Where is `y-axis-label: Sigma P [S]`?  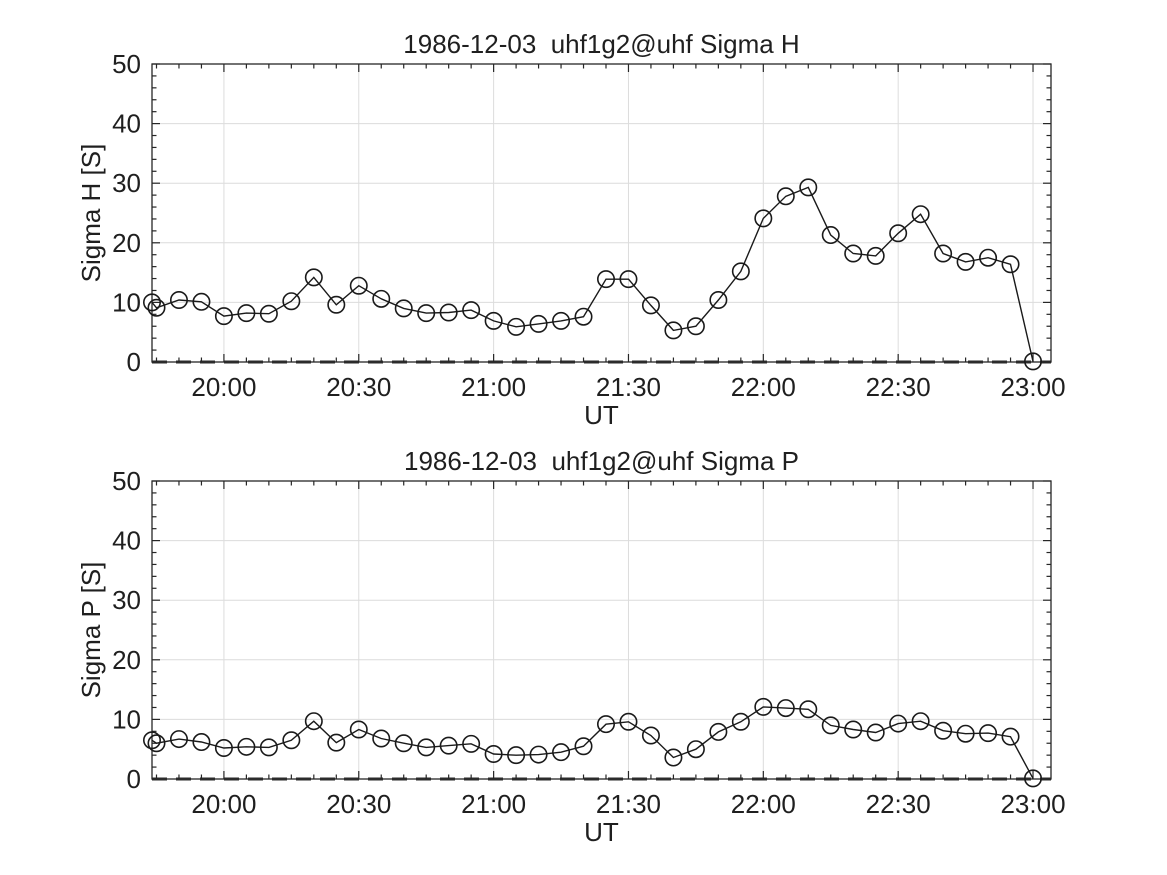 y-axis-label: Sigma P [S] is located at coordinates (91, 630).